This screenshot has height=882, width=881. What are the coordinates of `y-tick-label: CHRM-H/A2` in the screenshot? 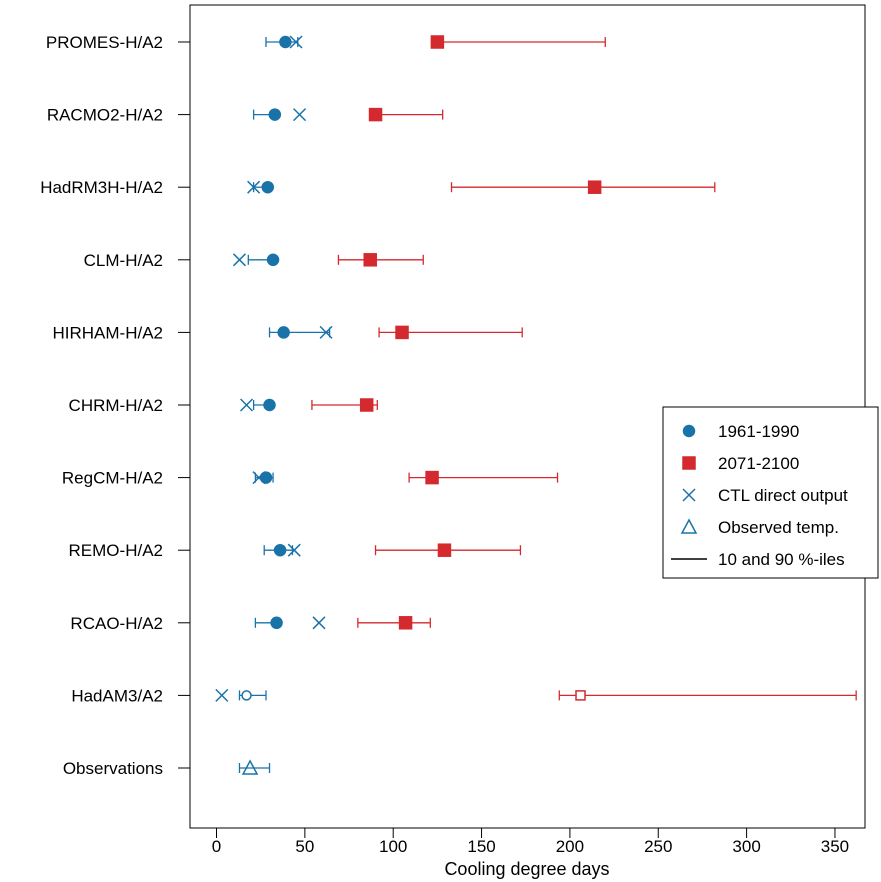 It's located at (116, 405).